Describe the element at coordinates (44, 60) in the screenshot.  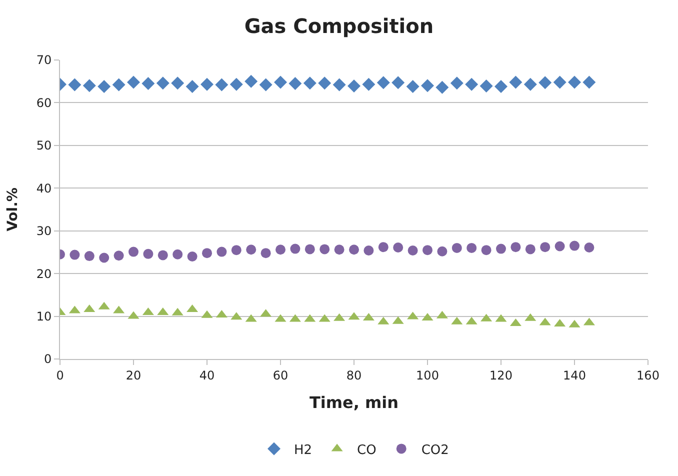
I see `y-tick-label: 70` at that location.